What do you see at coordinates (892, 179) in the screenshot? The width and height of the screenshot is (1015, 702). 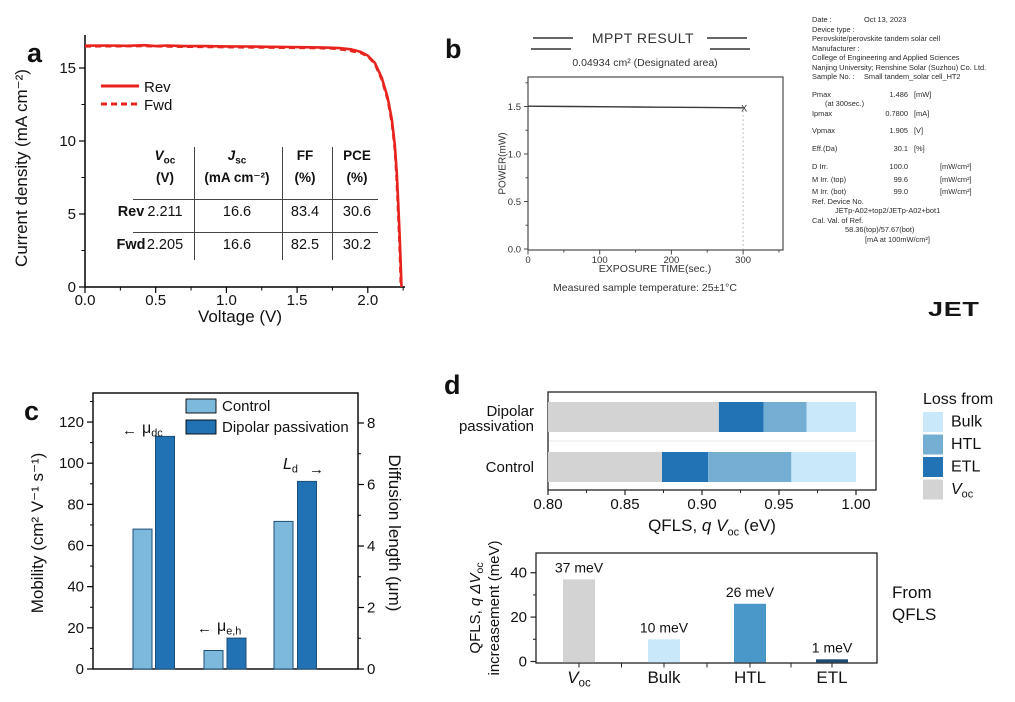 I see `meta-row: M Irr. (top) 99.6 [mW/cm²]` at bounding box center [892, 179].